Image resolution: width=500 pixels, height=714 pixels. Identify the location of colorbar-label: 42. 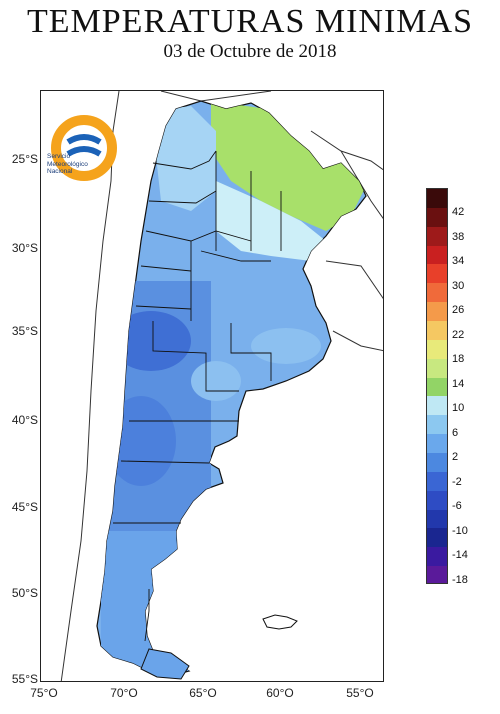
(458, 212).